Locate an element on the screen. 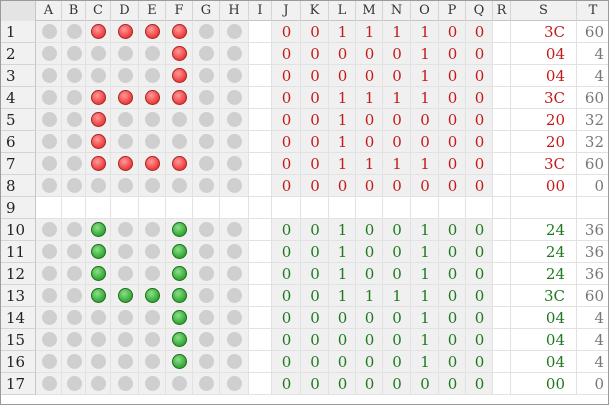 This screenshot has height=405, width=609. cell-h1 is located at coordinates (234, 32).